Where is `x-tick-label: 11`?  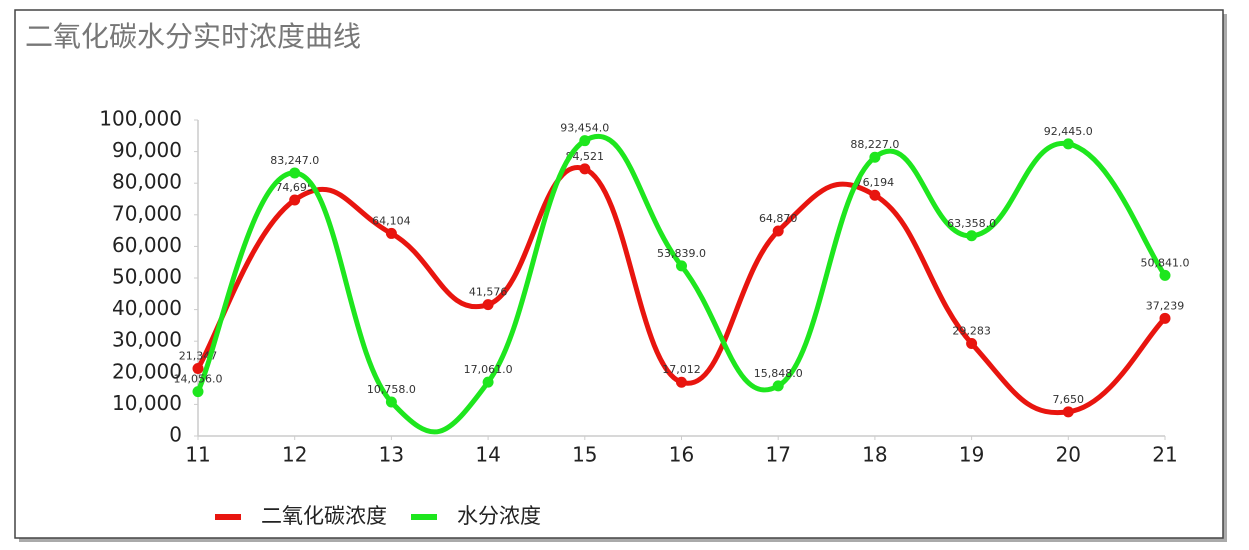
x-tick-label: 11 is located at coordinates (197, 455).